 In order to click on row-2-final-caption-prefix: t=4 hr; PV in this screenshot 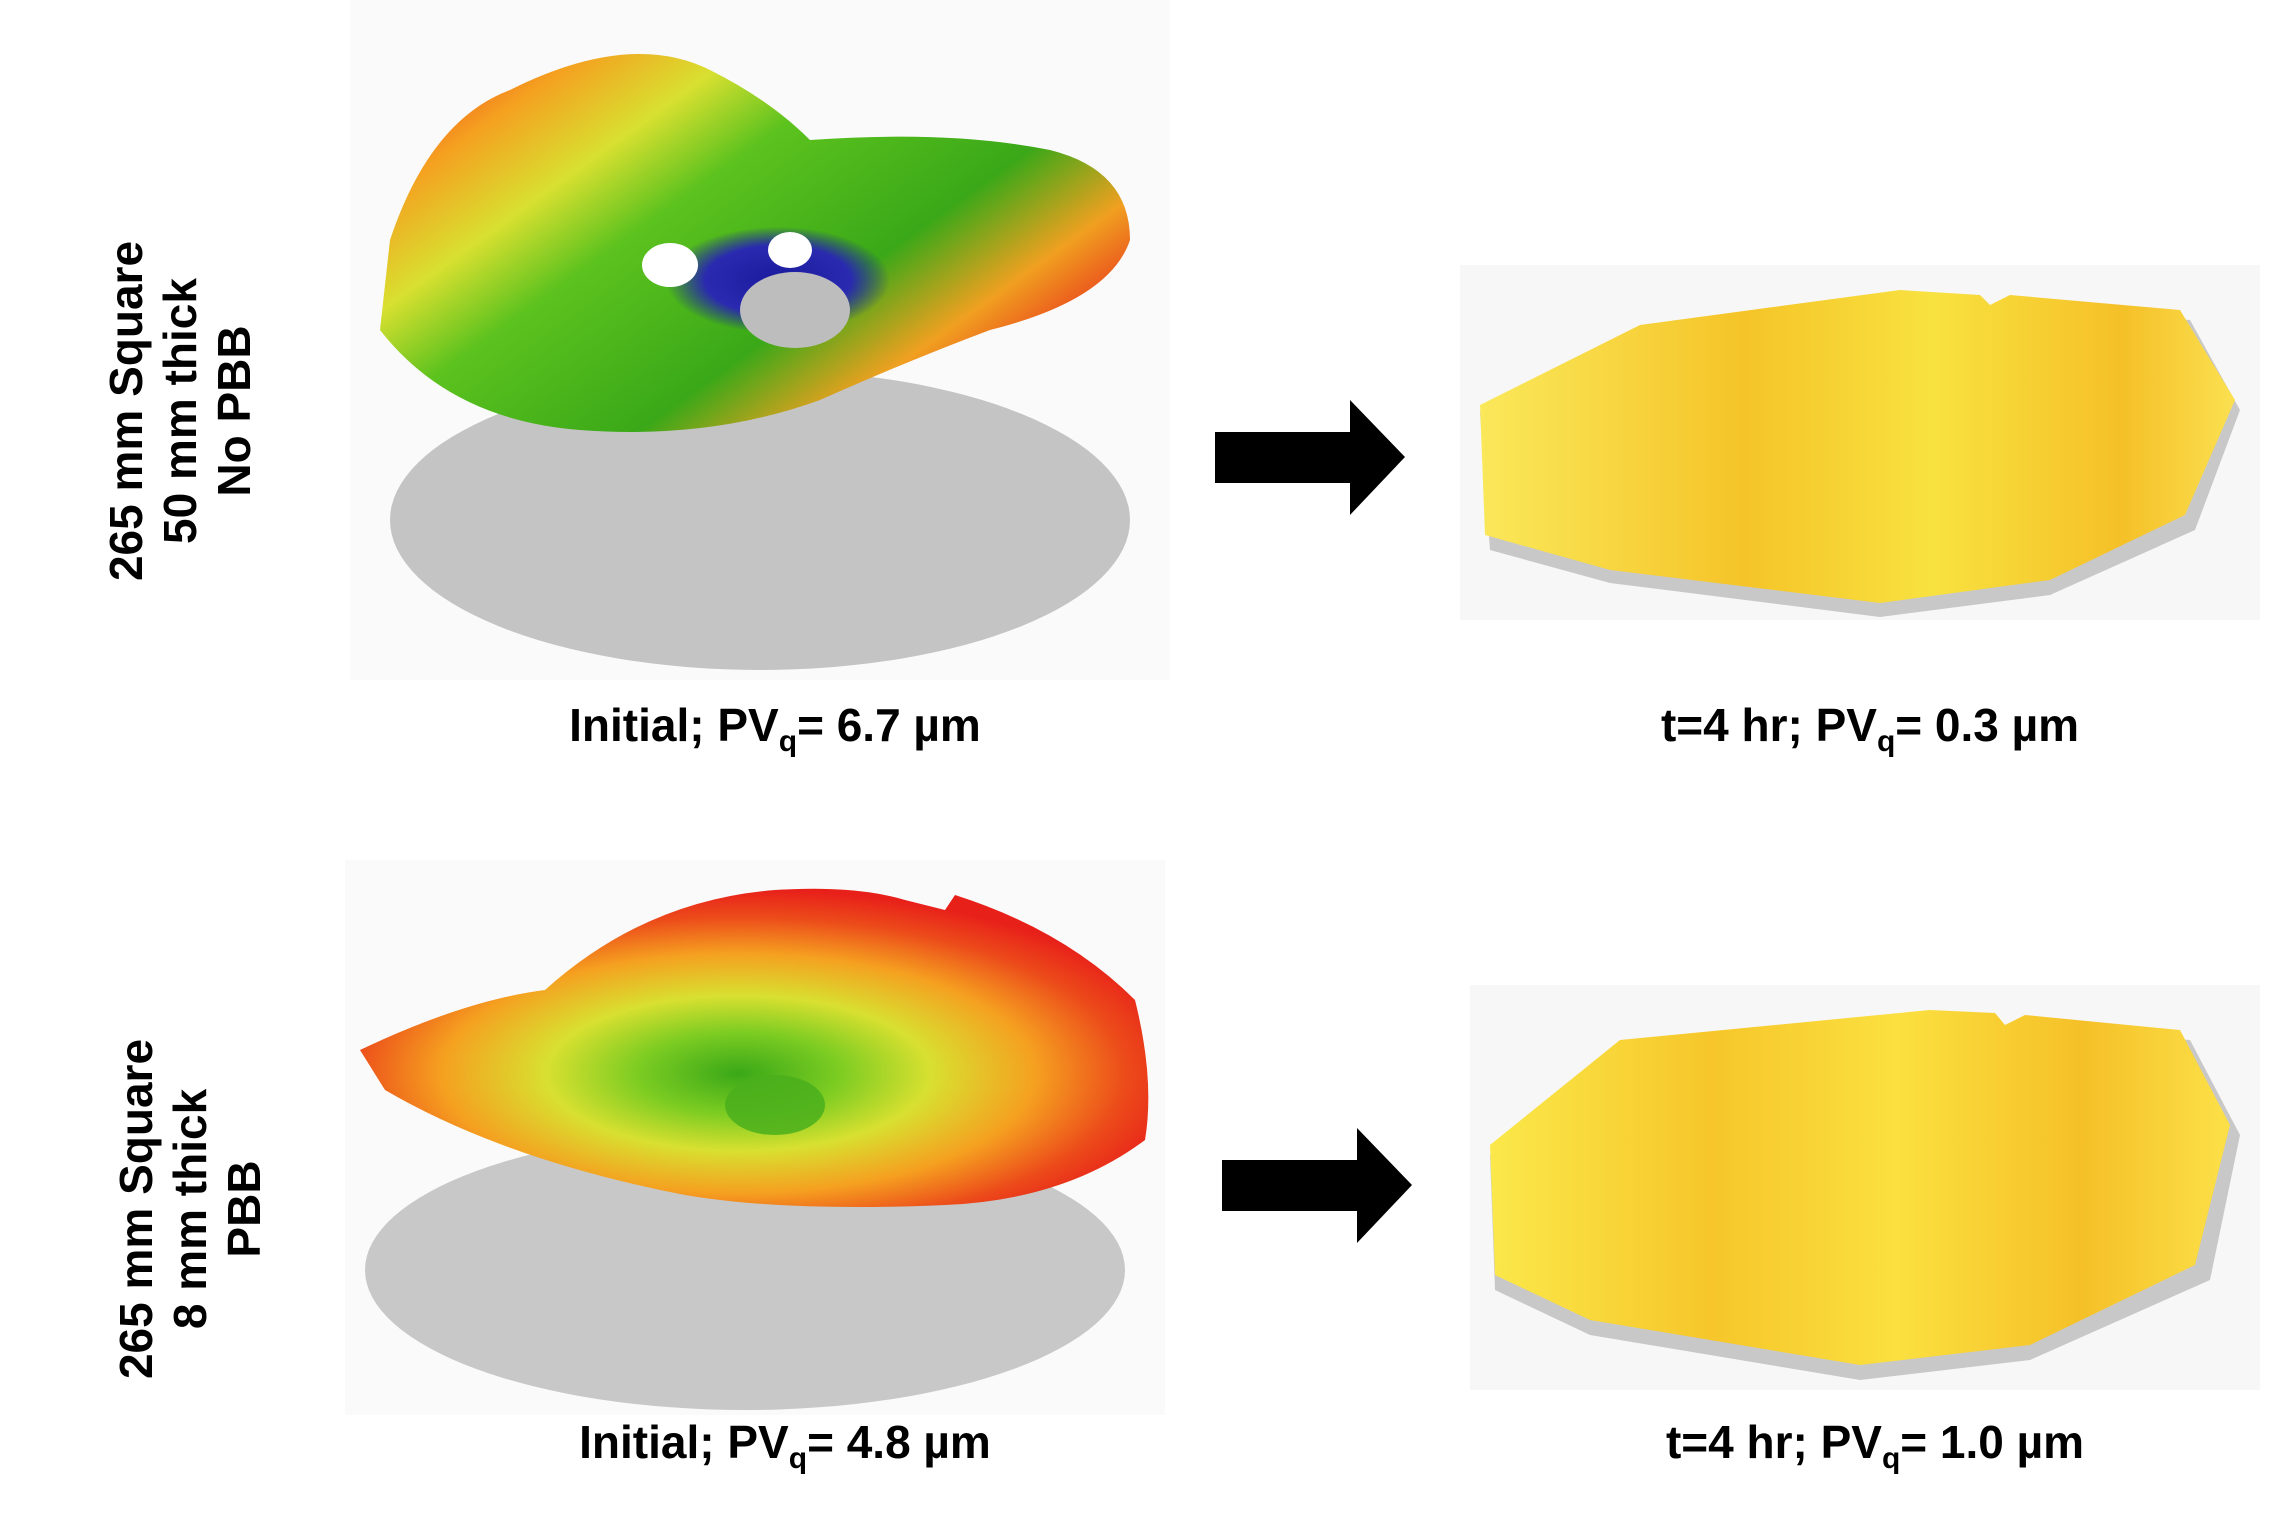, I will do `click(1773, 1442)`.